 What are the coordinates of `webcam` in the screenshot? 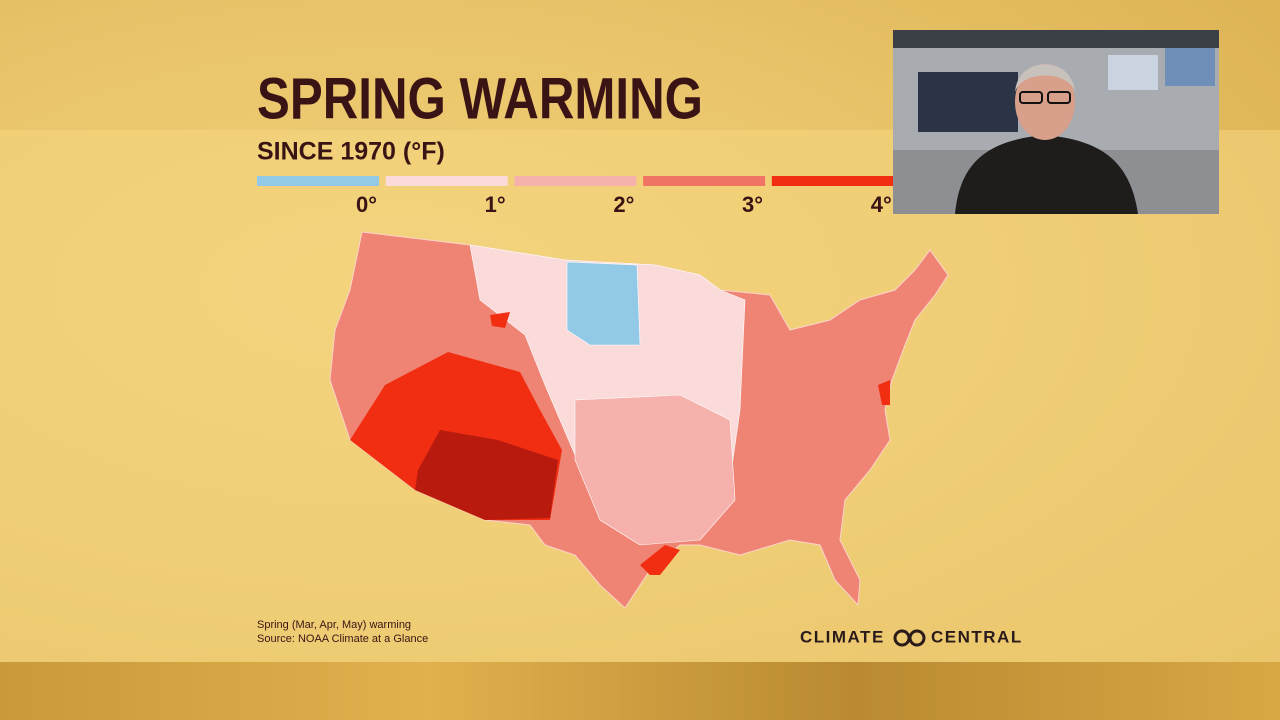 It's located at (1056, 122).